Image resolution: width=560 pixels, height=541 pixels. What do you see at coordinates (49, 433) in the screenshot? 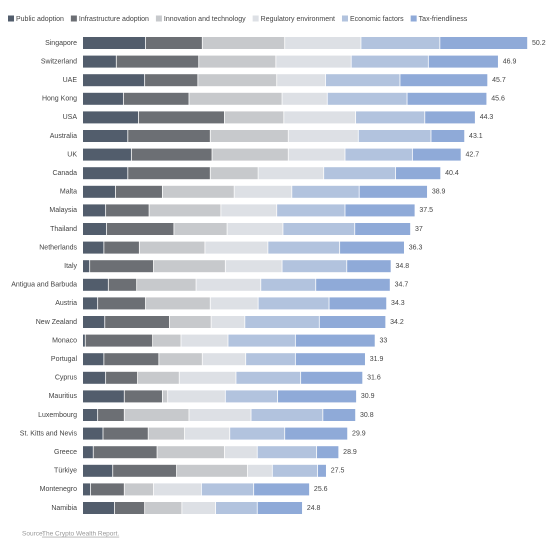
I see `y-tick-label: St. Kitts and Nevis` at bounding box center [49, 433].